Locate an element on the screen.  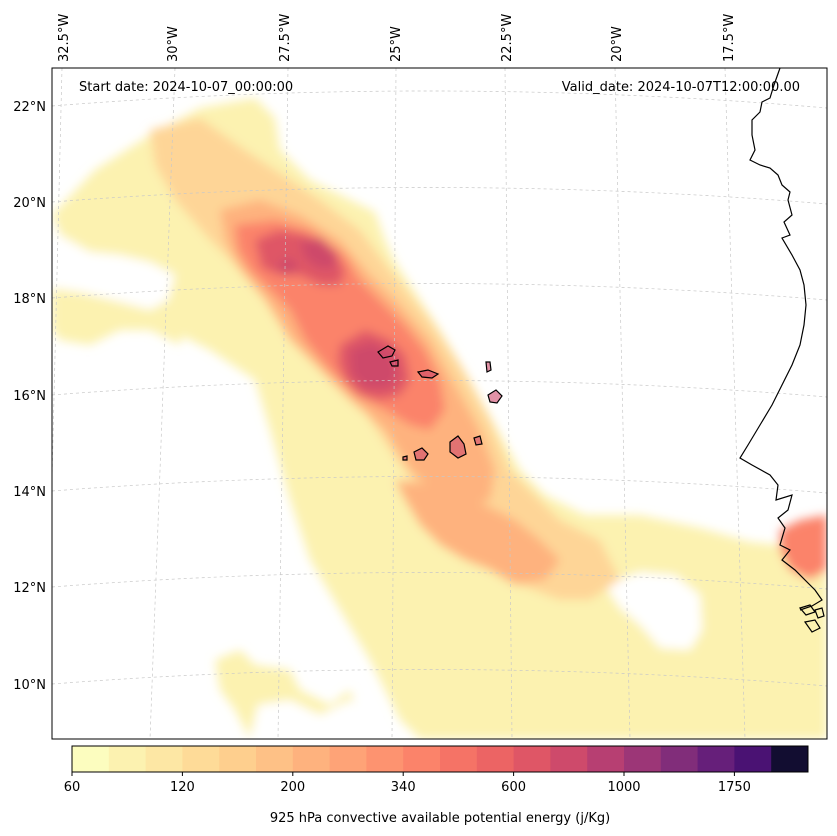
meridian-27-5w is located at coordinates (283, 403).